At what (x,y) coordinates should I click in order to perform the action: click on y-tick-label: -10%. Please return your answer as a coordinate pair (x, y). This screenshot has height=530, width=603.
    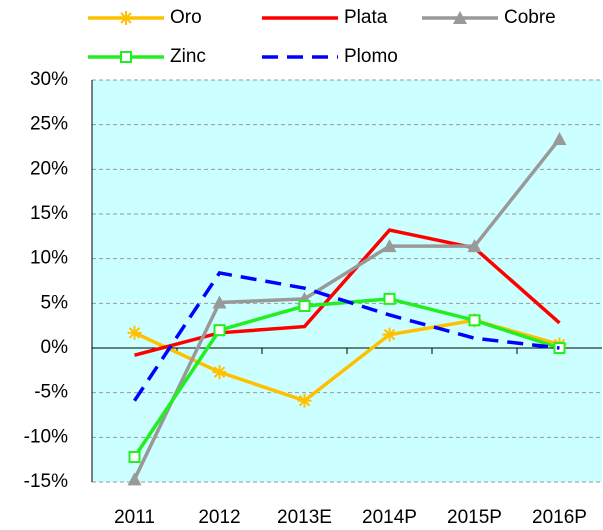
    Looking at the image, I should click on (46, 436).